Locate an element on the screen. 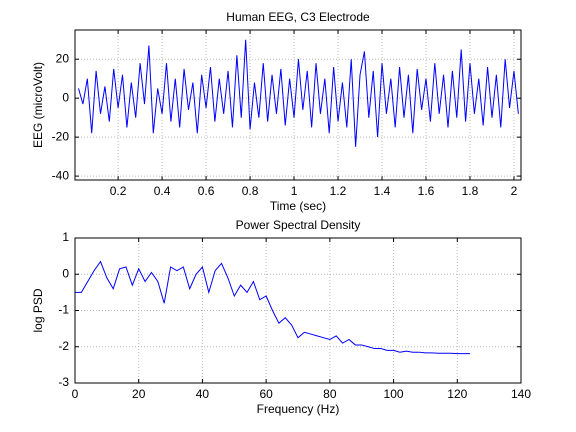 Image resolution: width=576 pixels, height=432 pixels. x-tick-label: 0.6 is located at coordinates (206, 191).